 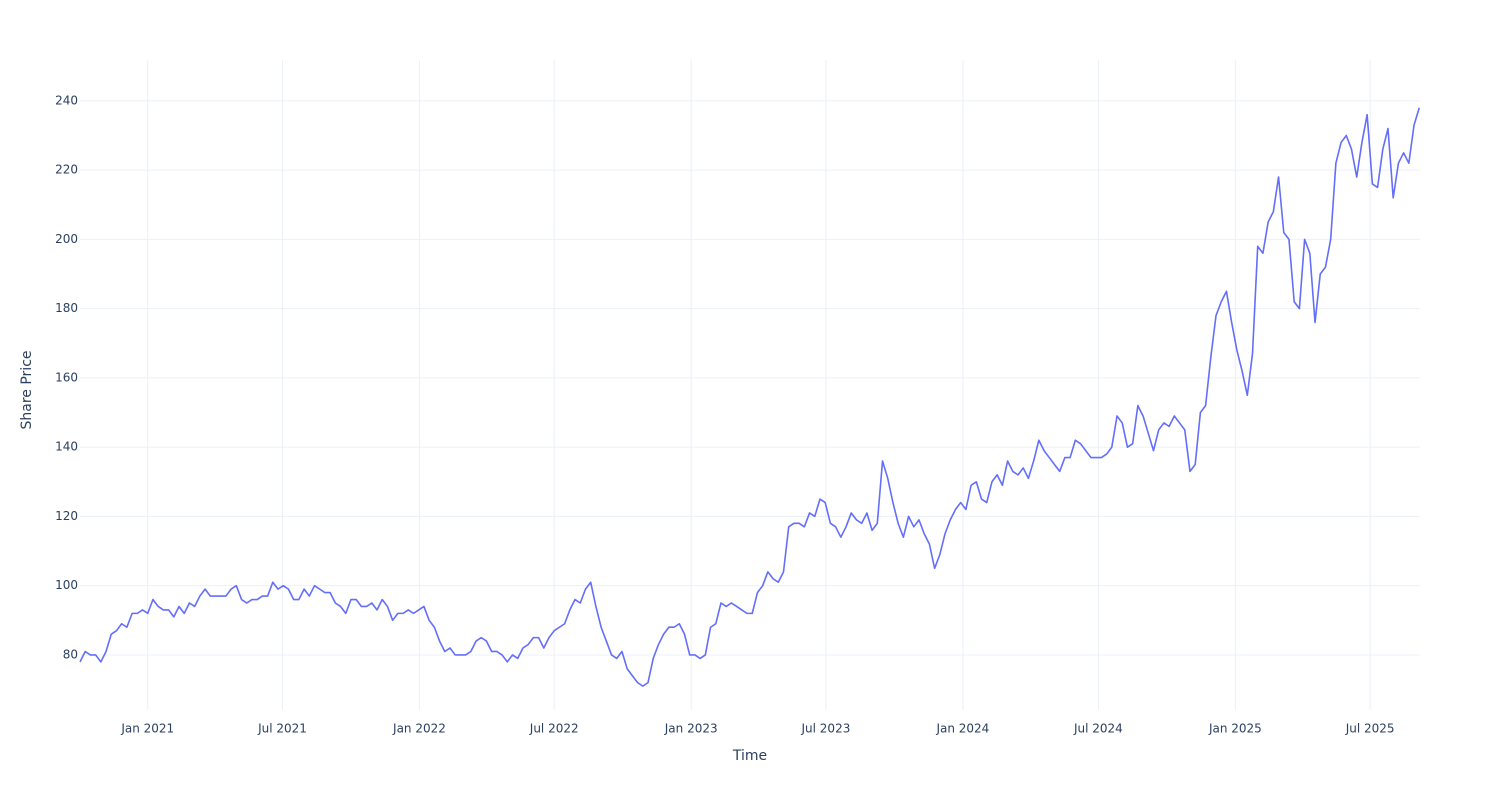 What do you see at coordinates (749, 756) in the screenshot?
I see `x-axis-title: Time` at bounding box center [749, 756].